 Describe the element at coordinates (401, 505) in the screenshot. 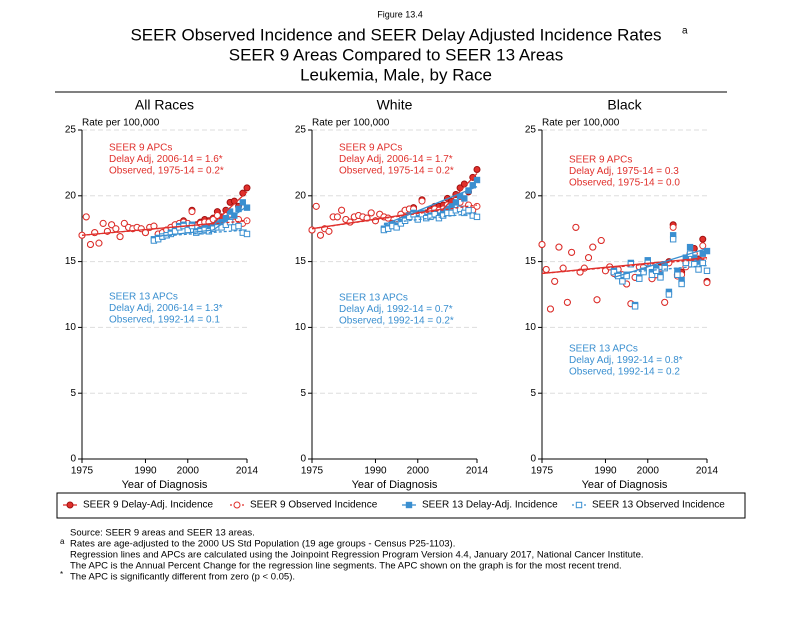

I see `legend-box` at that location.